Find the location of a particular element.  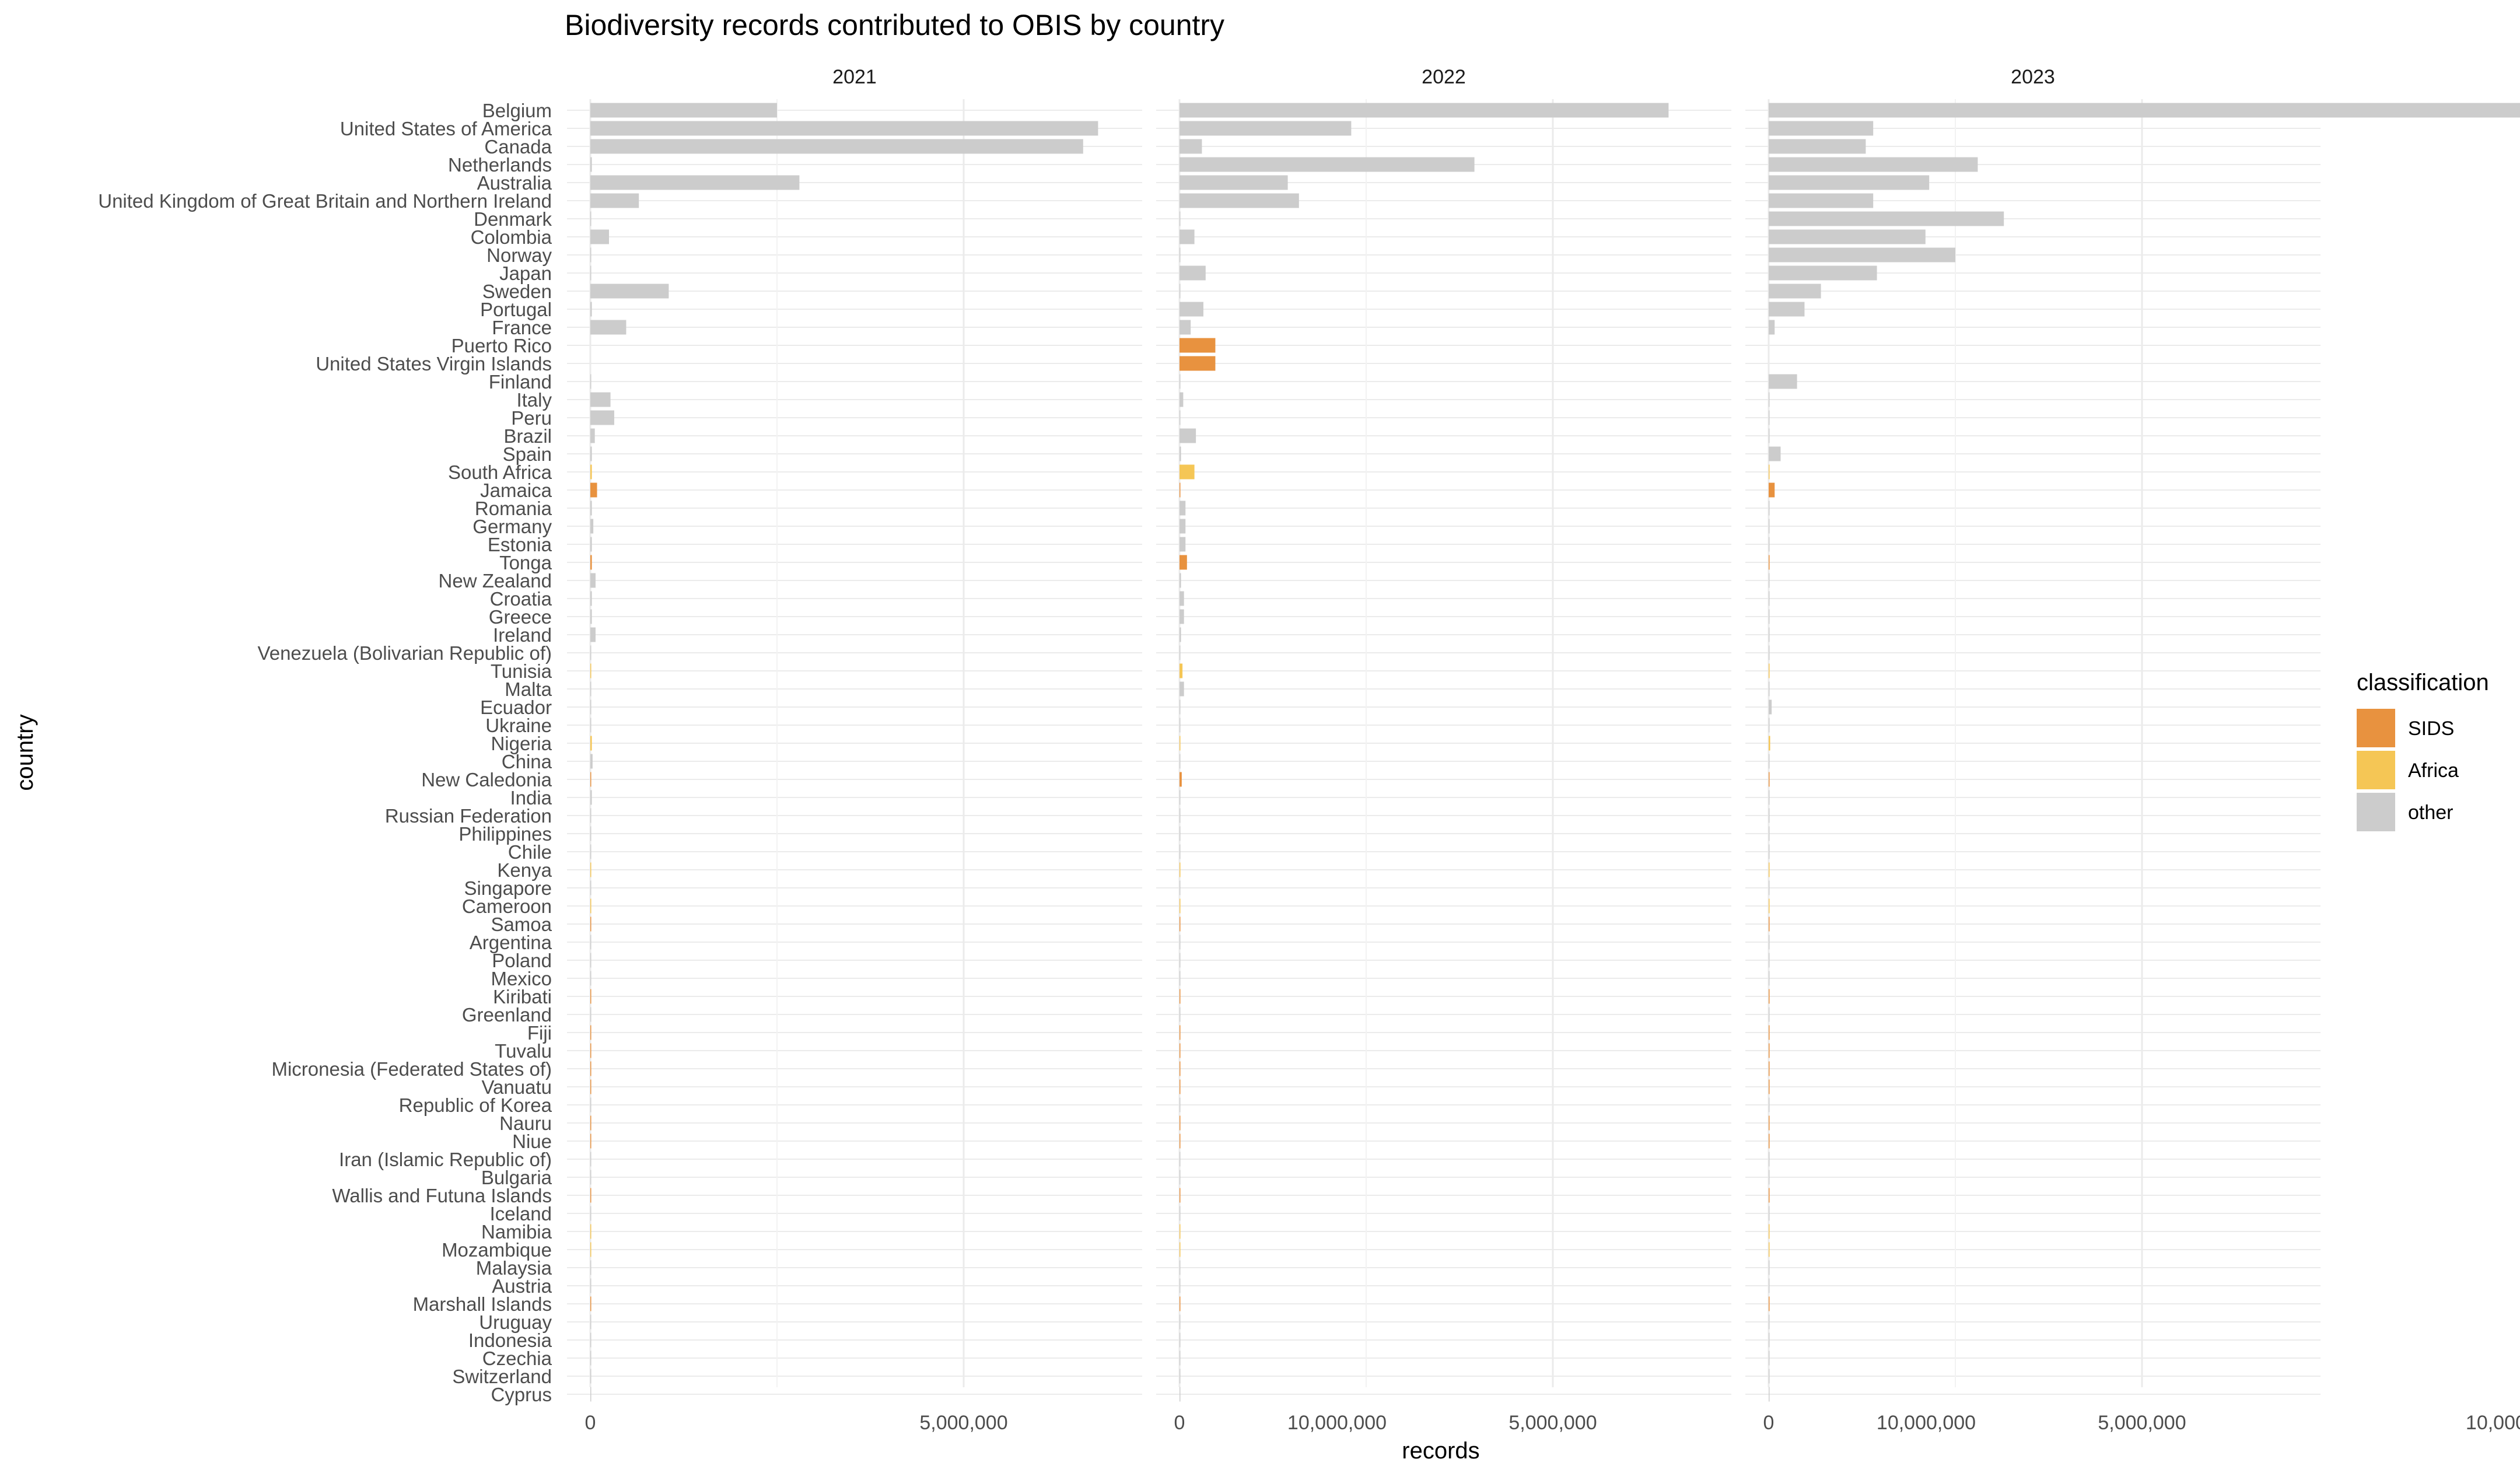

y-tick-label: Spain is located at coordinates (527, 454).